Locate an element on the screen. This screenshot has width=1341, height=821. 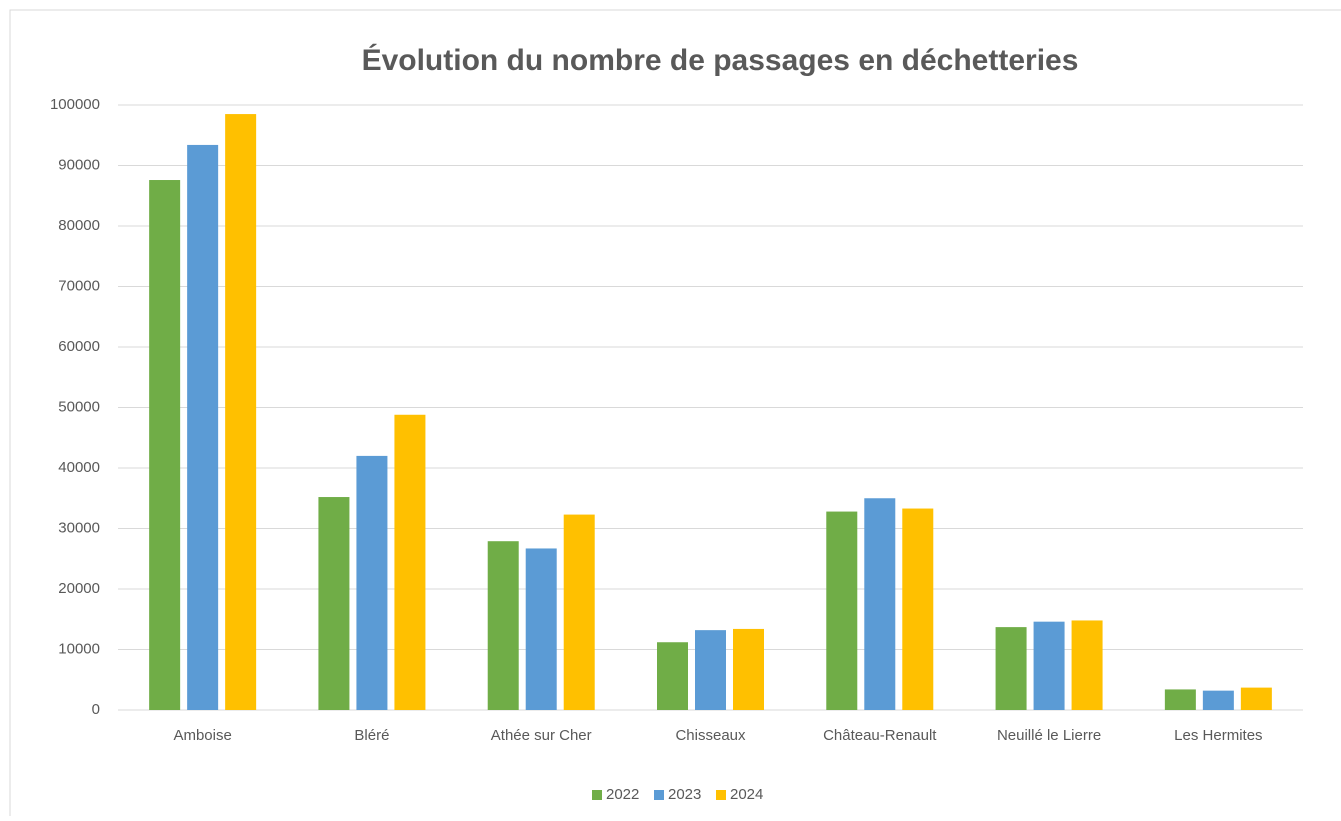
y-tick-label: 30000 is located at coordinates (79, 527).